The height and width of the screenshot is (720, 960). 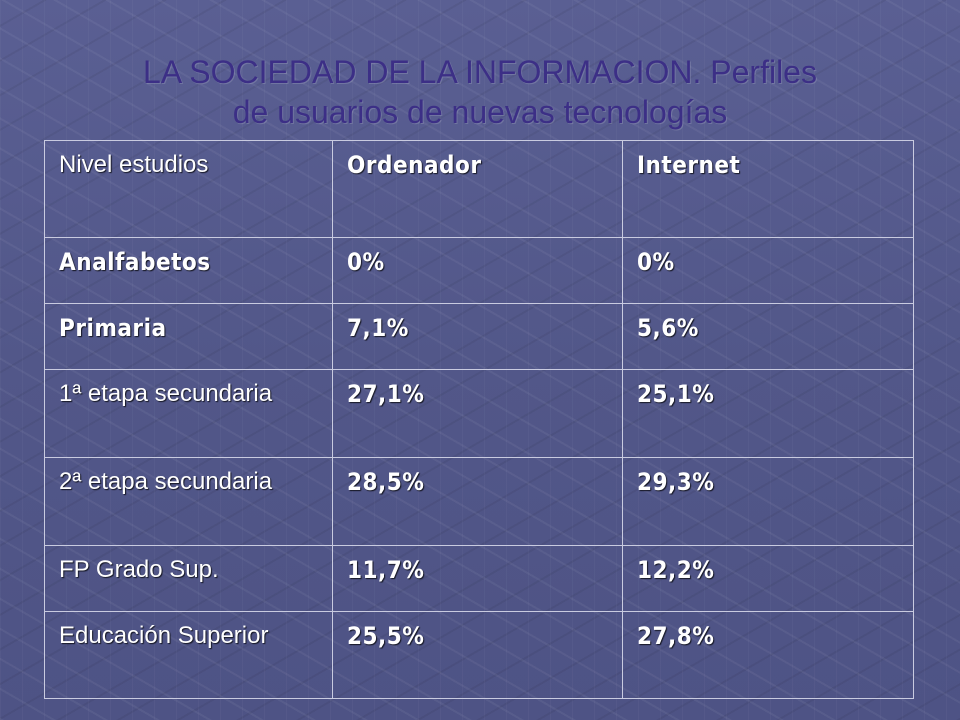 What do you see at coordinates (768, 189) in the screenshot?
I see `header-internet: Internet` at bounding box center [768, 189].